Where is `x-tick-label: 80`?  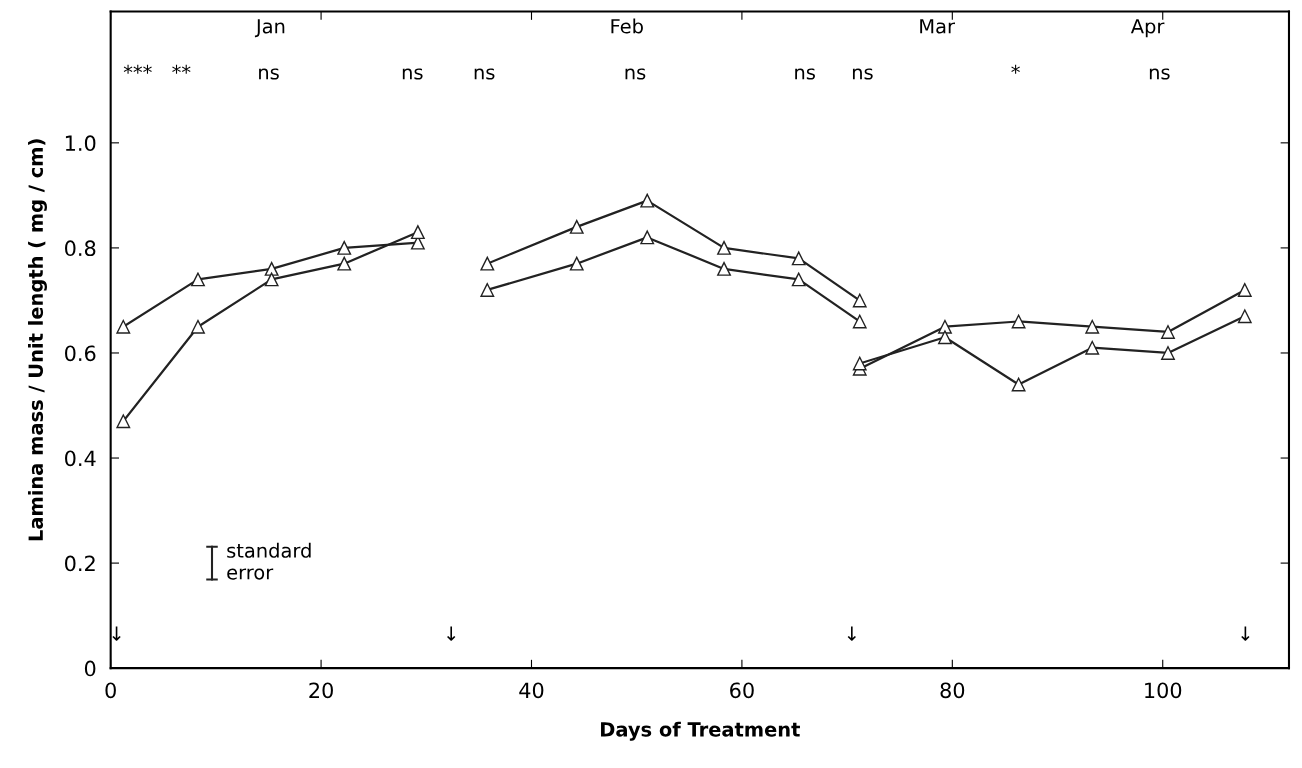 x-tick-label: 80 is located at coordinates (952, 690).